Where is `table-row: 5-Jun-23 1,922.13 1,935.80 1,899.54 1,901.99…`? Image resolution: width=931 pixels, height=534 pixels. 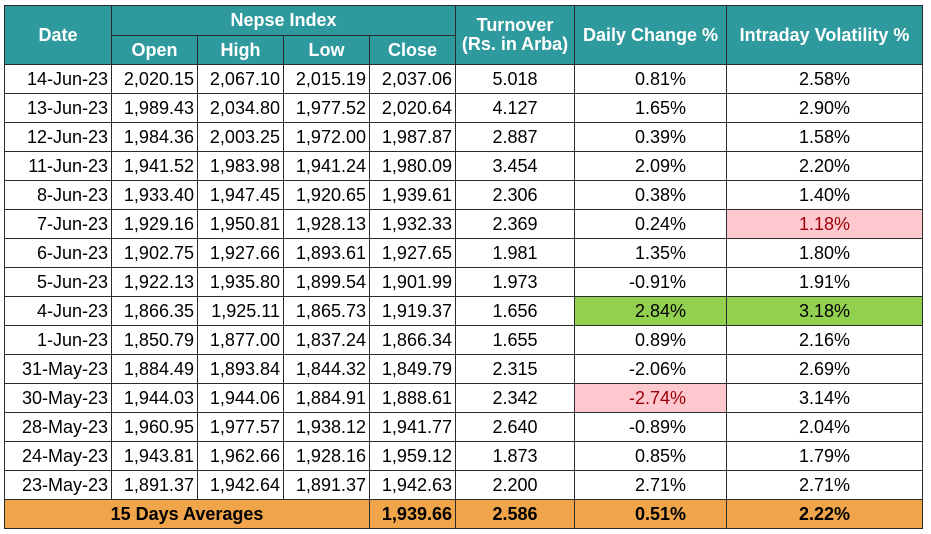 table-row: 5-Jun-23 1,922.13 1,935.80 1,899.54 1,901.99… is located at coordinates (463, 282).